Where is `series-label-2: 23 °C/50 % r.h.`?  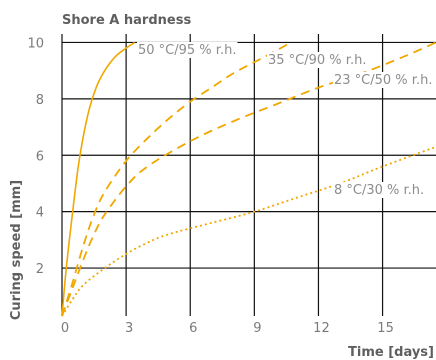 series-label-2: 23 °C/50 % r.h. is located at coordinates (383, 80).